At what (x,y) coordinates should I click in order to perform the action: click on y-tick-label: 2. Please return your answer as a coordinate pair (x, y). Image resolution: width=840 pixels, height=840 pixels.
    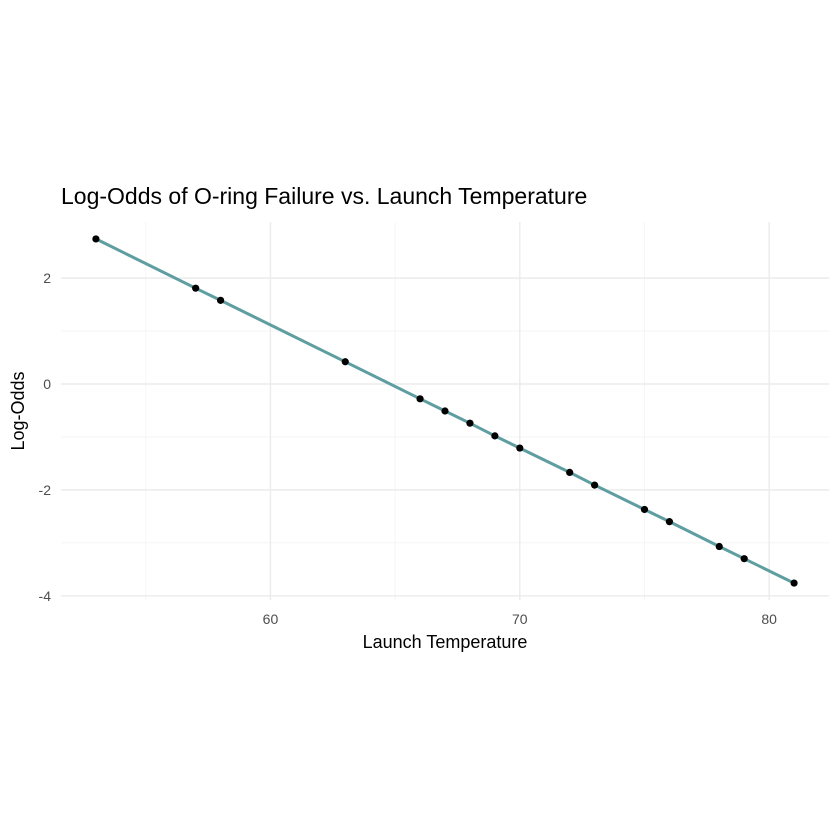
    Looking at the image, I should click on (47, 278).